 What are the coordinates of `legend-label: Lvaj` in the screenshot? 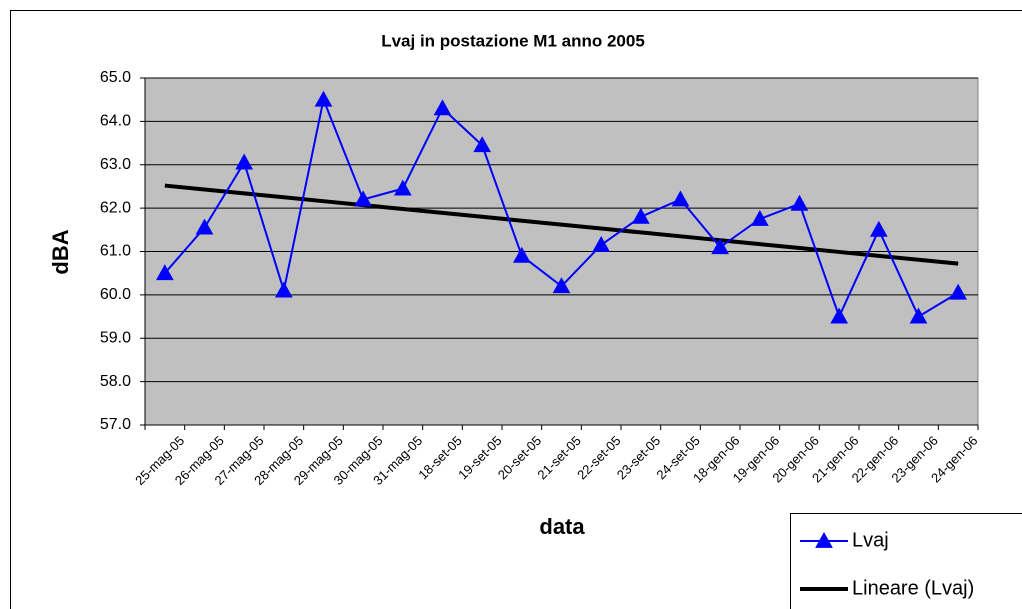 It's located at (870, 540).